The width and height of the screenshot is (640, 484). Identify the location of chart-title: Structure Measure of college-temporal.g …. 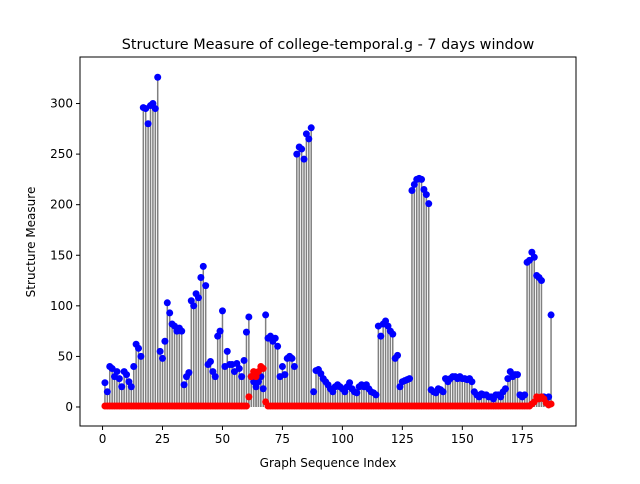
(328, 45).